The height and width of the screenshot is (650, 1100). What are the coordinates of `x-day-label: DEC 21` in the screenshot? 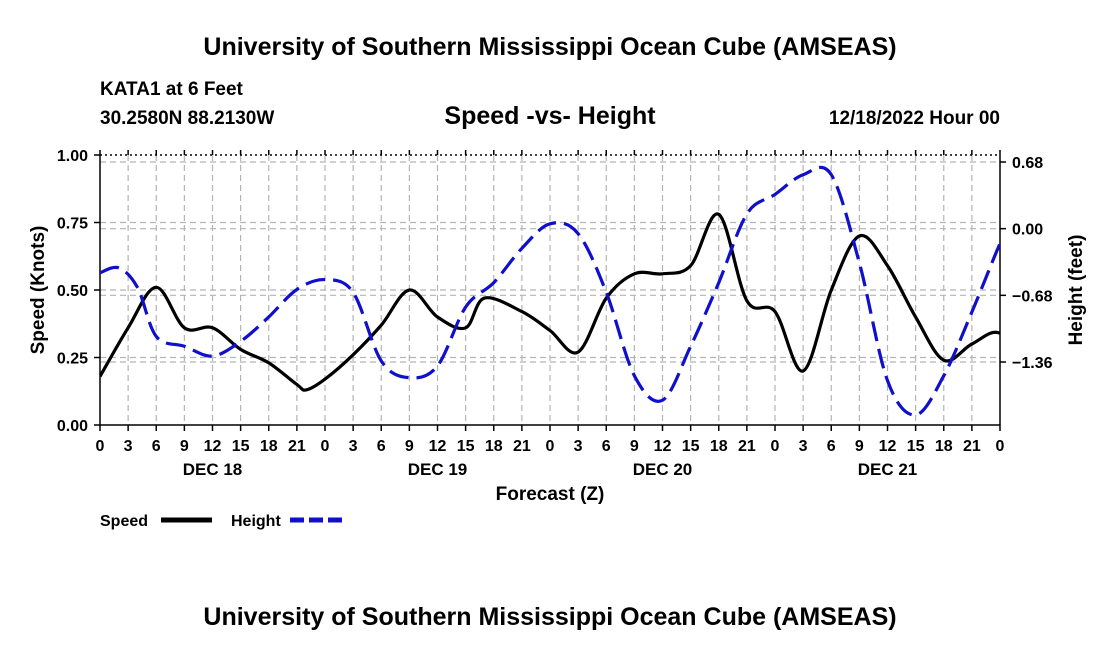 It's located at (888, 469).